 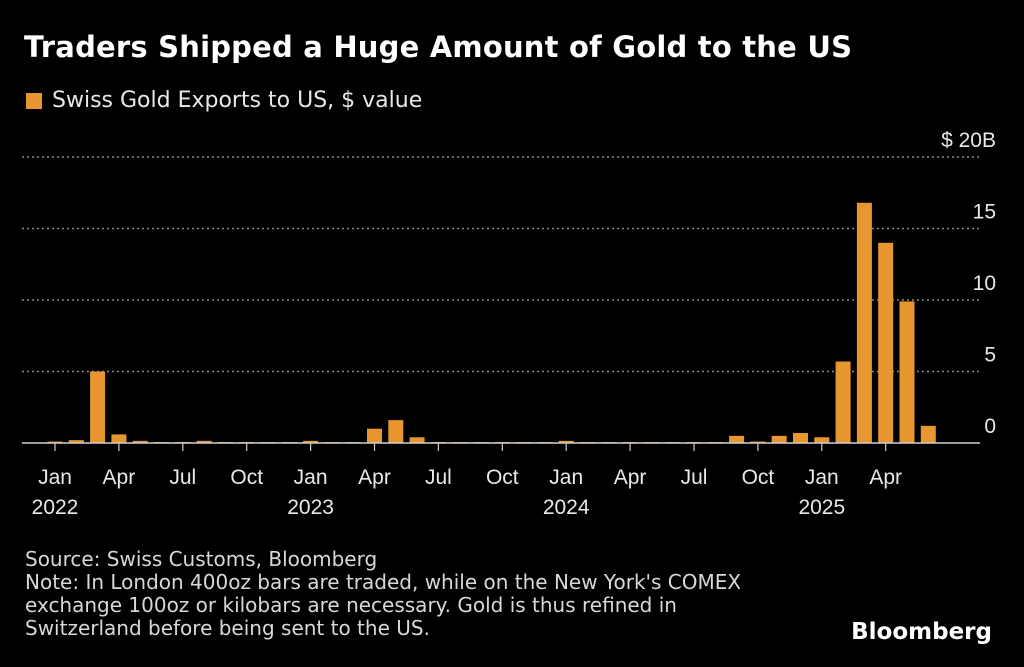 What do you see at coordinates (566, 507) in the screenshot?
I see `x-year-label: 2024` at bounding box center [566, 507].